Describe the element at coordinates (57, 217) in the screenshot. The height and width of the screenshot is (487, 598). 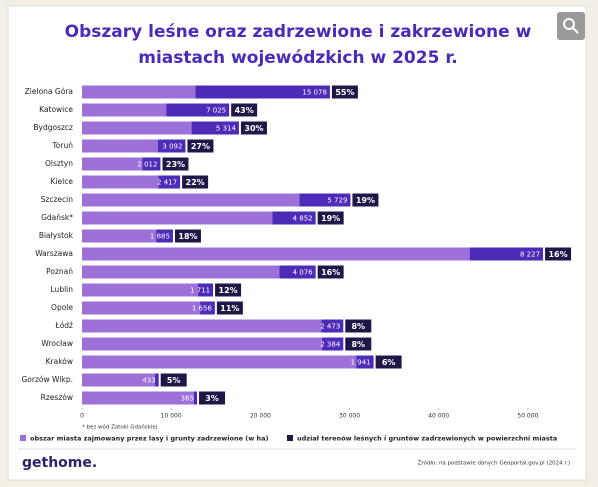
I see `y-tick-label: Gdańsk*` at that location.